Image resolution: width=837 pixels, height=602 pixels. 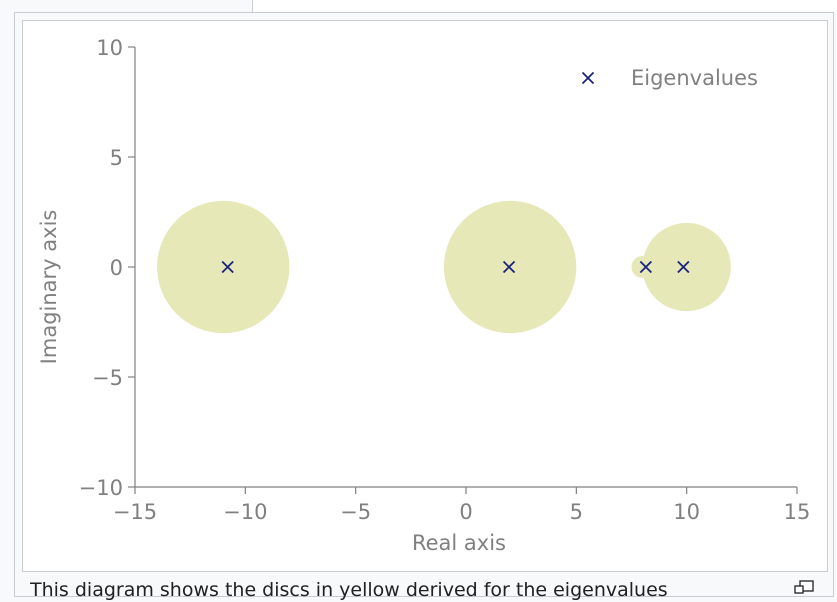 What do you see at coordinates (576, 512) in the screenshot?
I see `x-tick-label-4: 5` at bounding box center [576, 512].